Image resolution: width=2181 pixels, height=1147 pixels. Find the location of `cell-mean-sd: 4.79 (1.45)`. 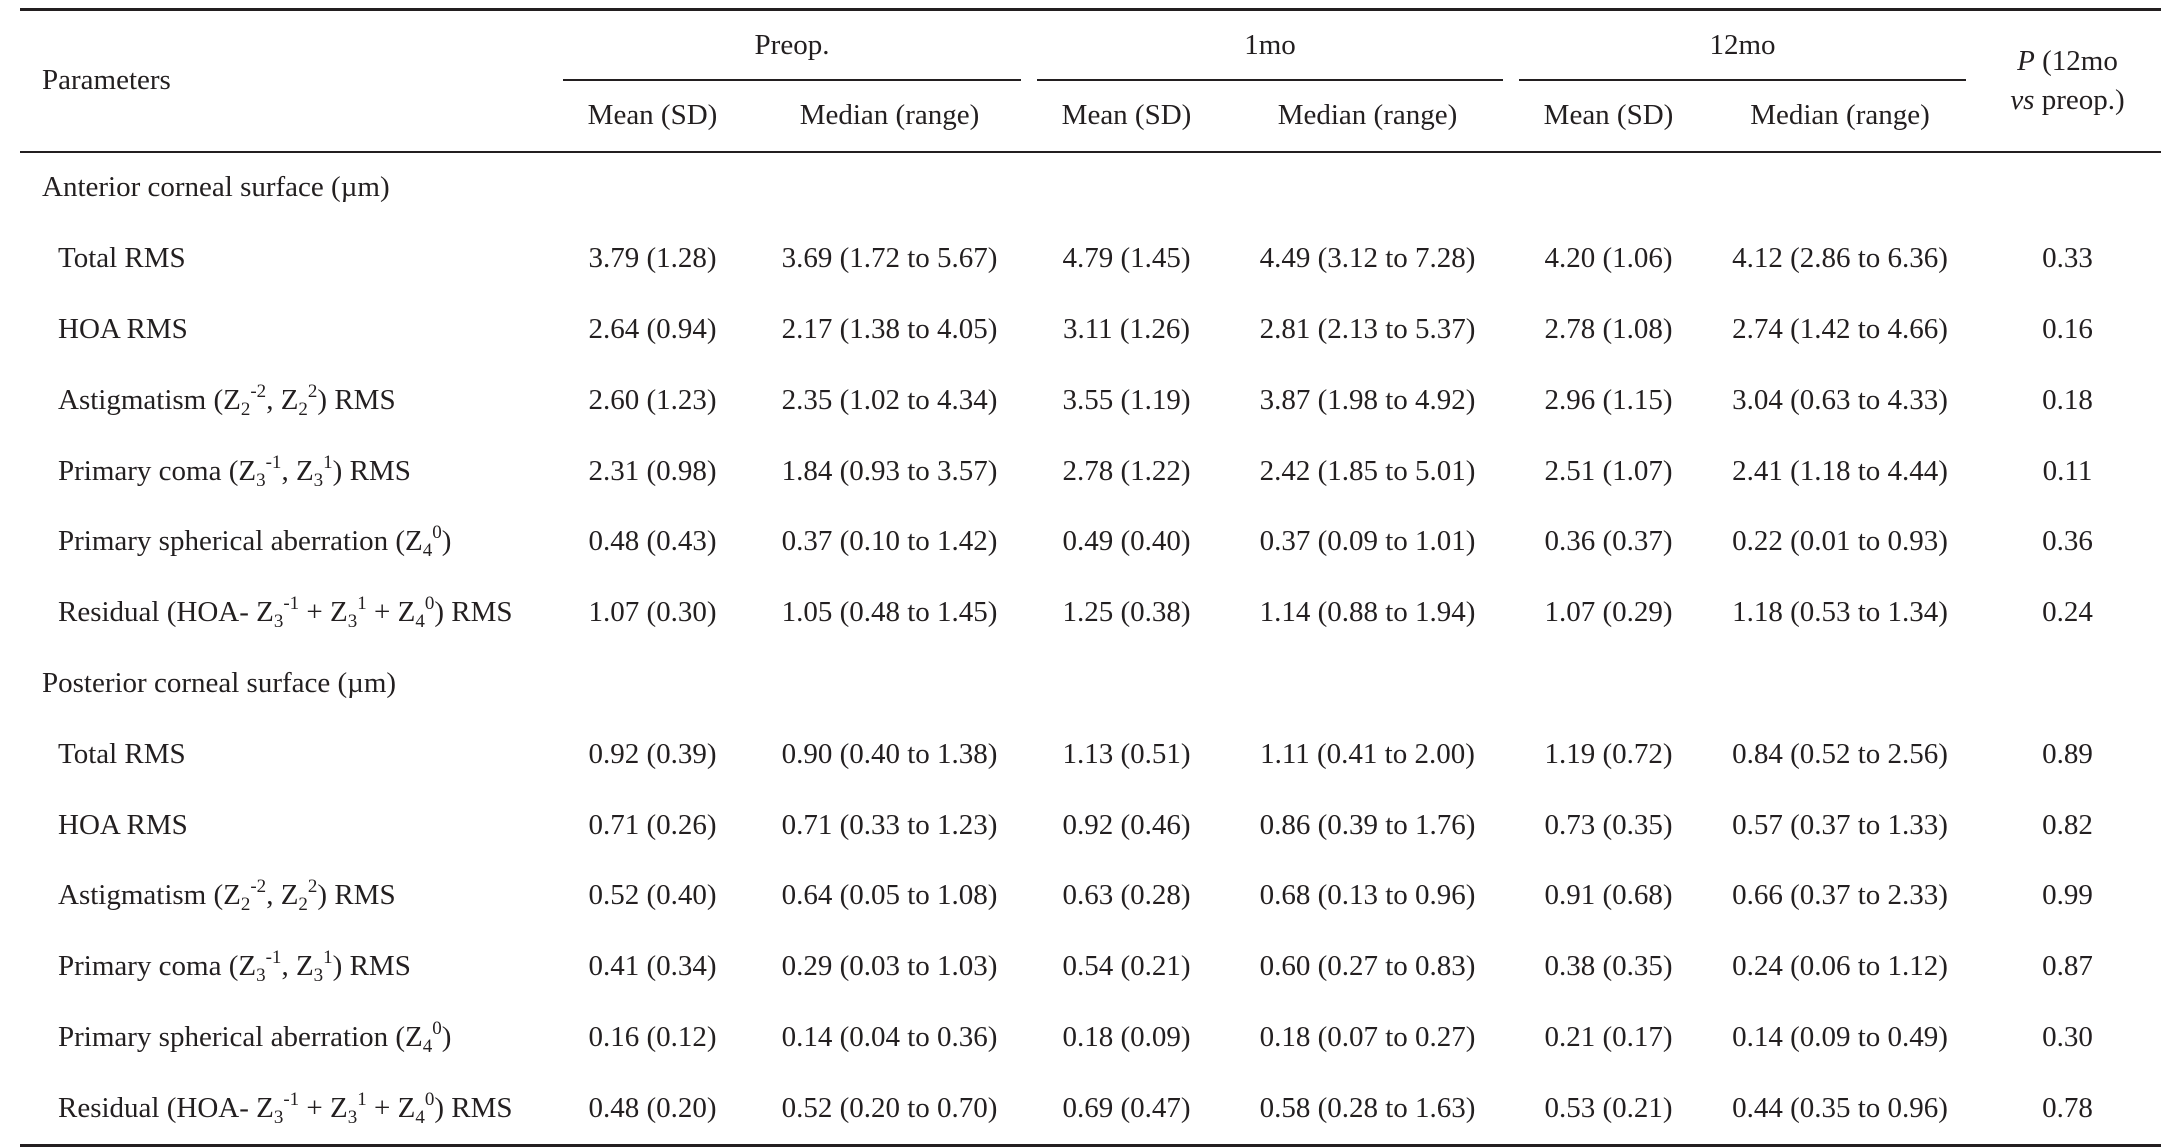

cell-mean-sd: 4.79 (1.45) is located at coordinates (1126, 258).